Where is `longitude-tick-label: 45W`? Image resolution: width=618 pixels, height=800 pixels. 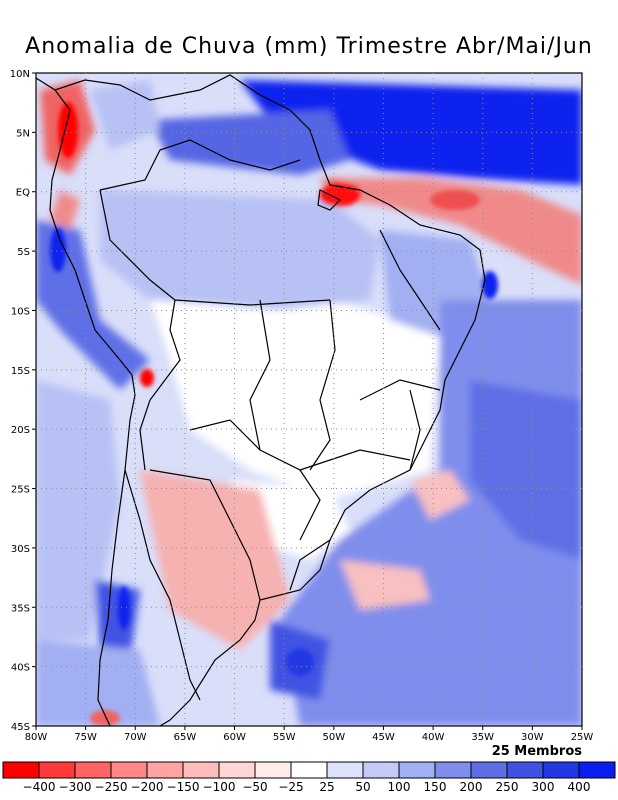
longitude-tick-label: 45W is located at coordinates (383, 737).